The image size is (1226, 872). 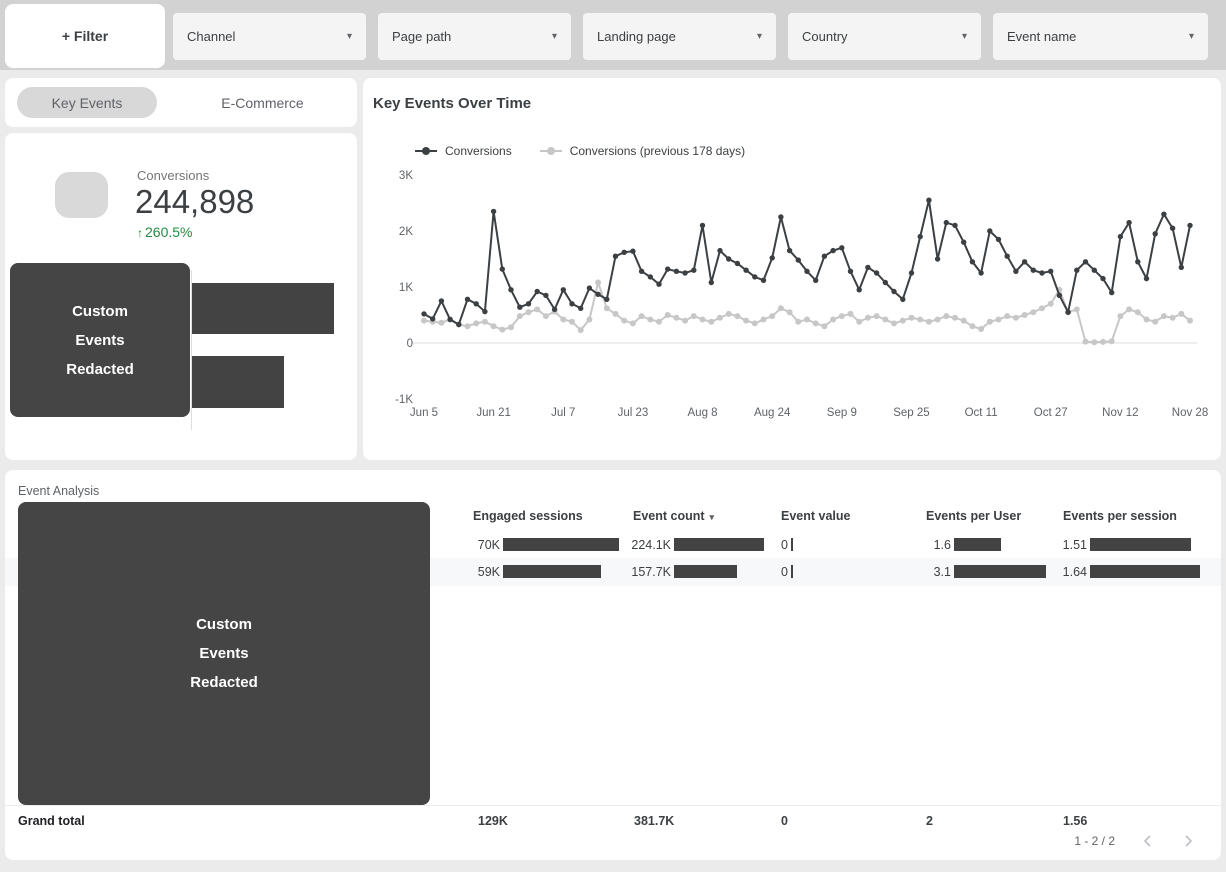 I want to click on column-header-event-count: Event count ▾, so click(x=673, y=516).